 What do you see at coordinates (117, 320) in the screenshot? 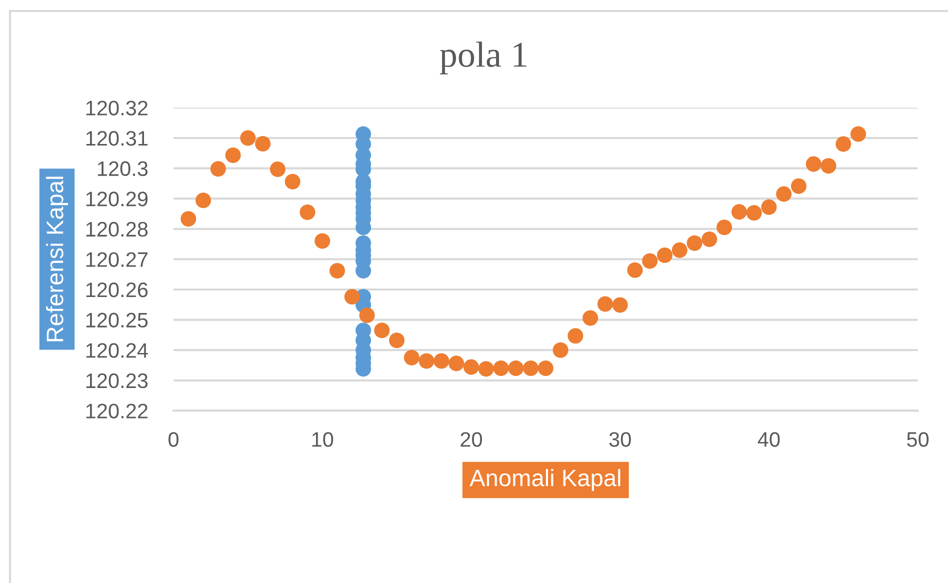
I see `y-tick-label: 120.25` at bounding box center [117, 320].